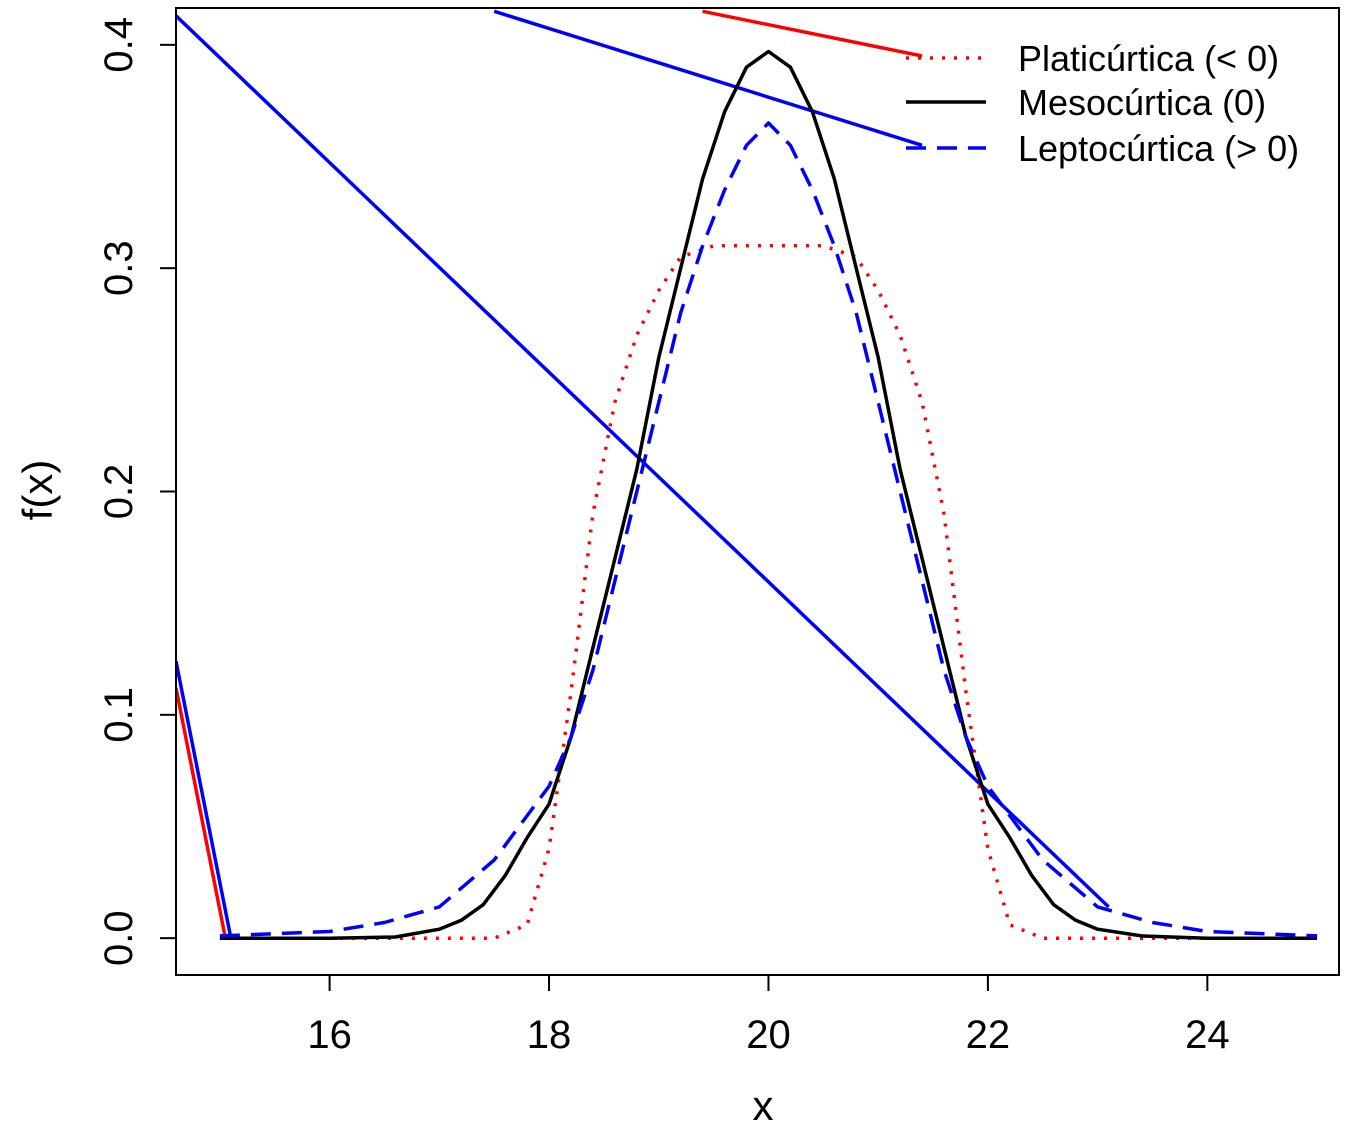  Describe the element at coordinates (768, 1035) in the screenshot. I see `x-tick-label: 20` at that location.